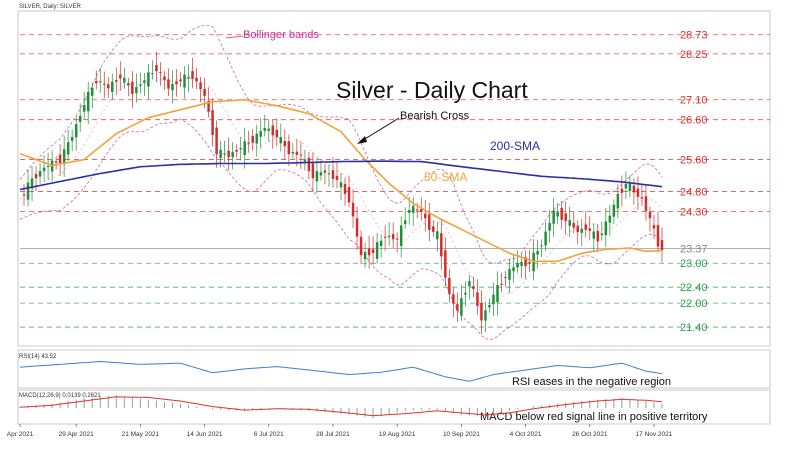  I want to click on bollinger-label: Bollinger bands, so click(281, 35).